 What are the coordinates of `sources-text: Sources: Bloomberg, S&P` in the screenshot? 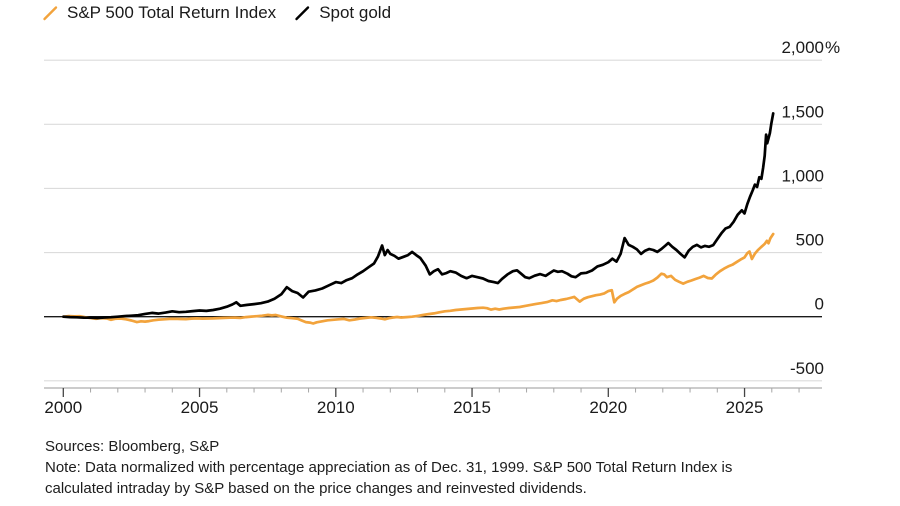 It's located at (132, 446).